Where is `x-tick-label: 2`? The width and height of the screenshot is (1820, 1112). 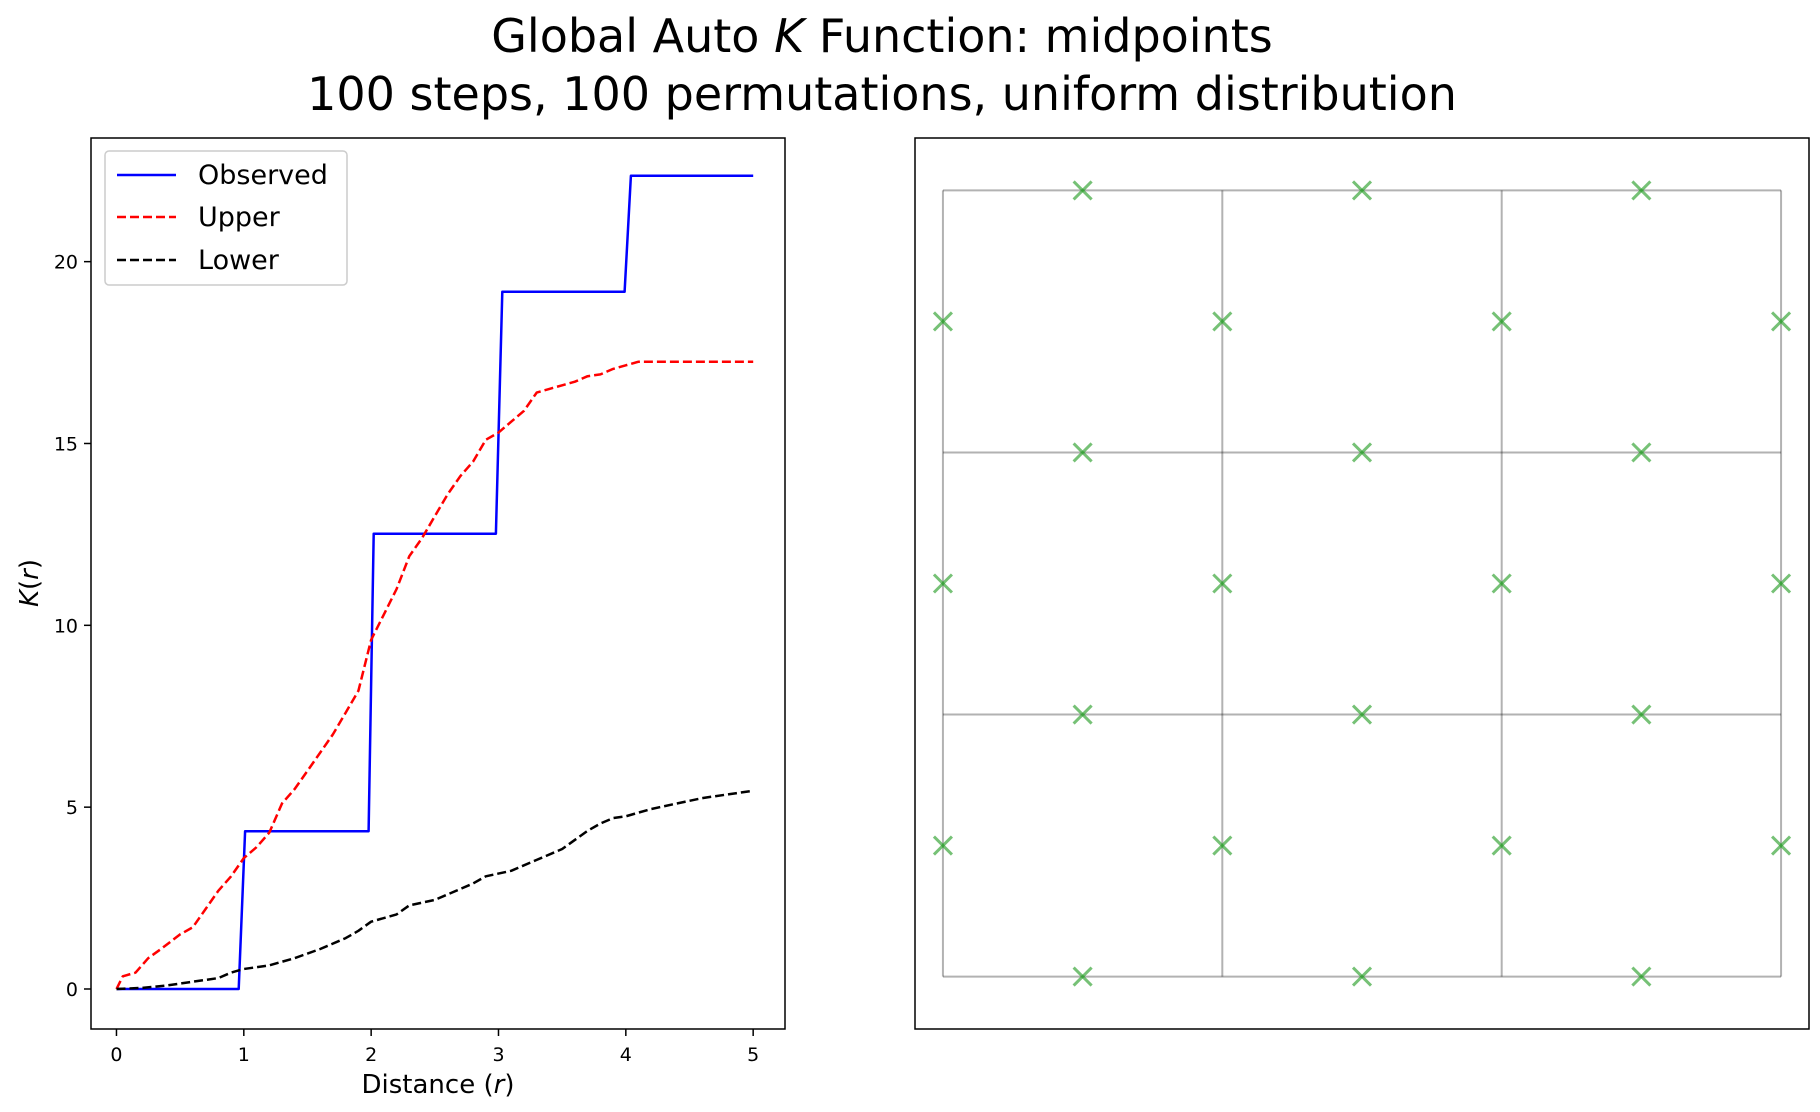
x-tick-label: 2 is located at coordinates (371, 1055).